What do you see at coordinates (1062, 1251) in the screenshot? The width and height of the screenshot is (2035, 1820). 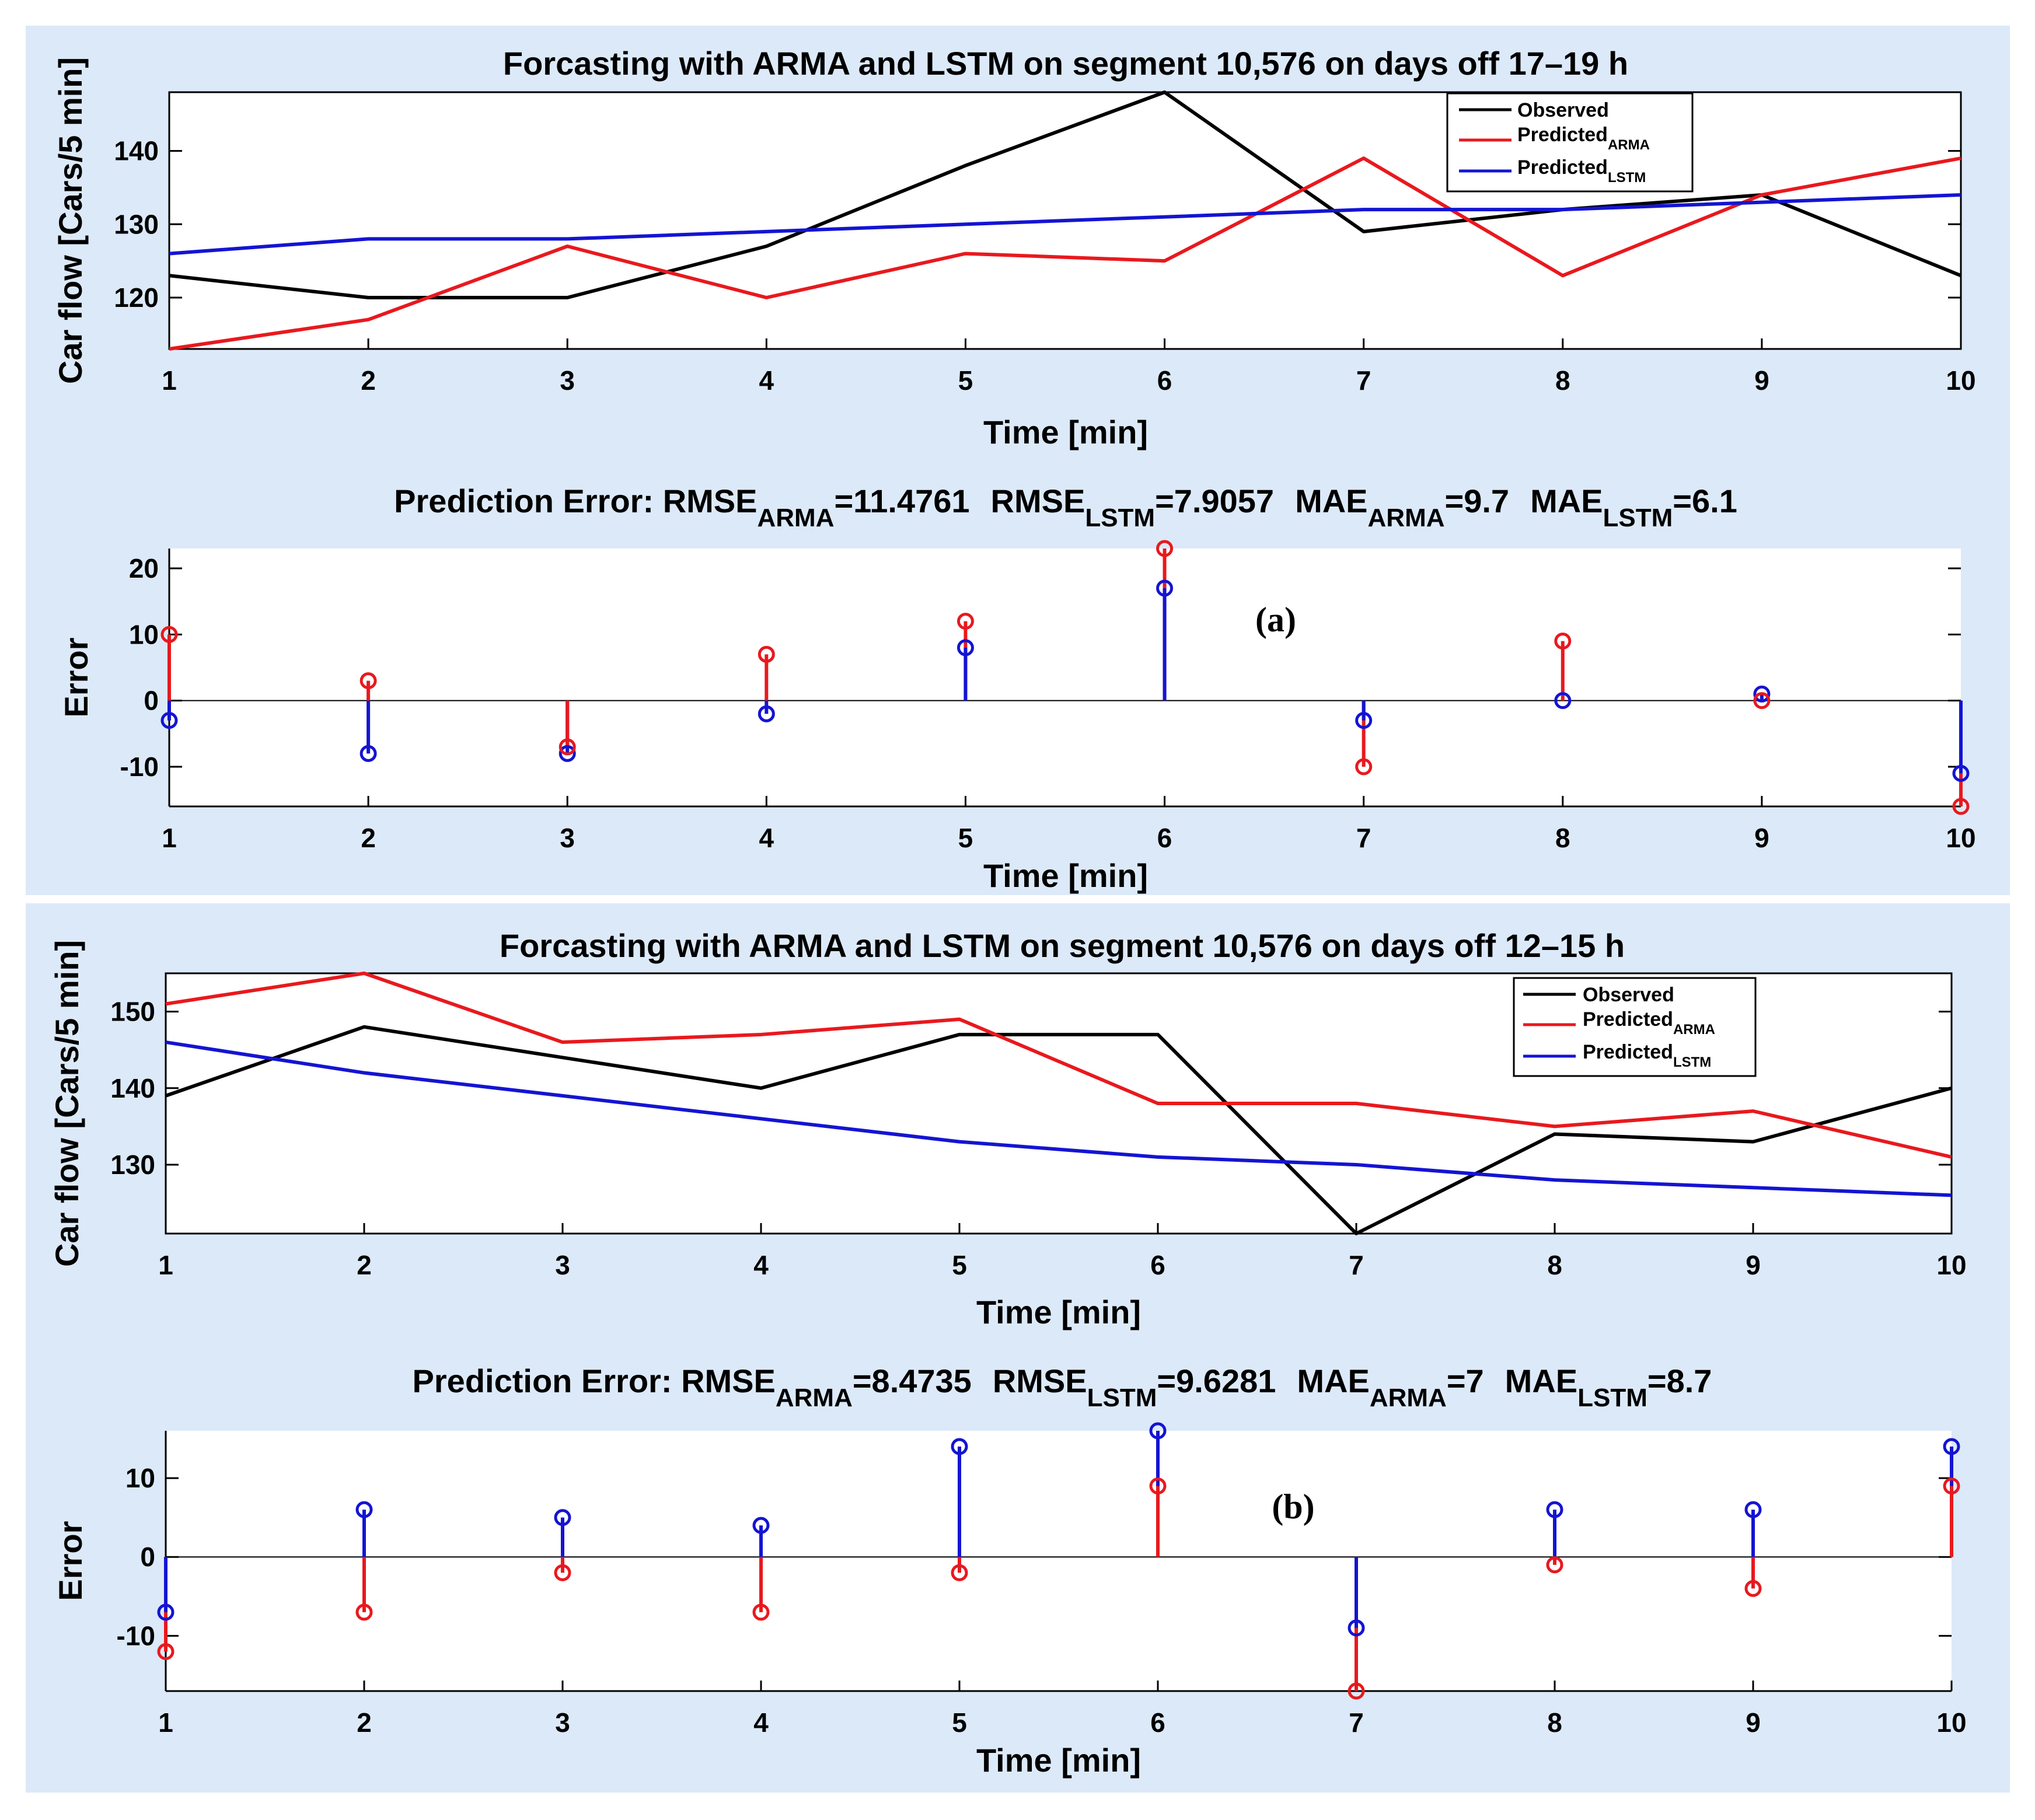 I see `panel-b-line-xticks: 1 2 3 4 5 6 7 8 9 10` at bounding box center [1062, 1251].